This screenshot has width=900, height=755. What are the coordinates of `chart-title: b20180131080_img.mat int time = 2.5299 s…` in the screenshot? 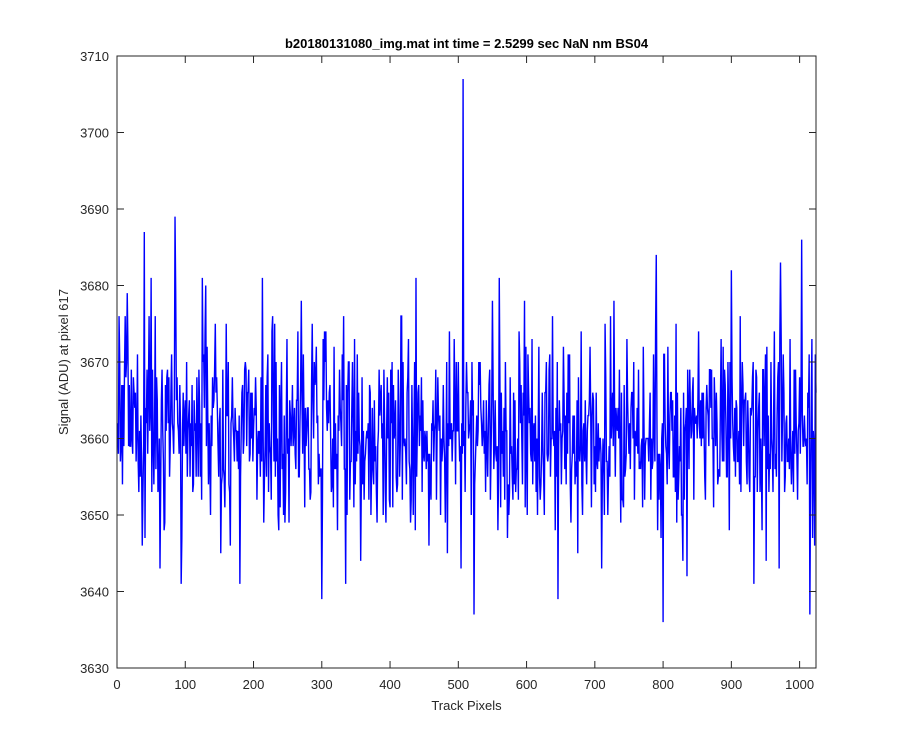 It's located at (467, 43).